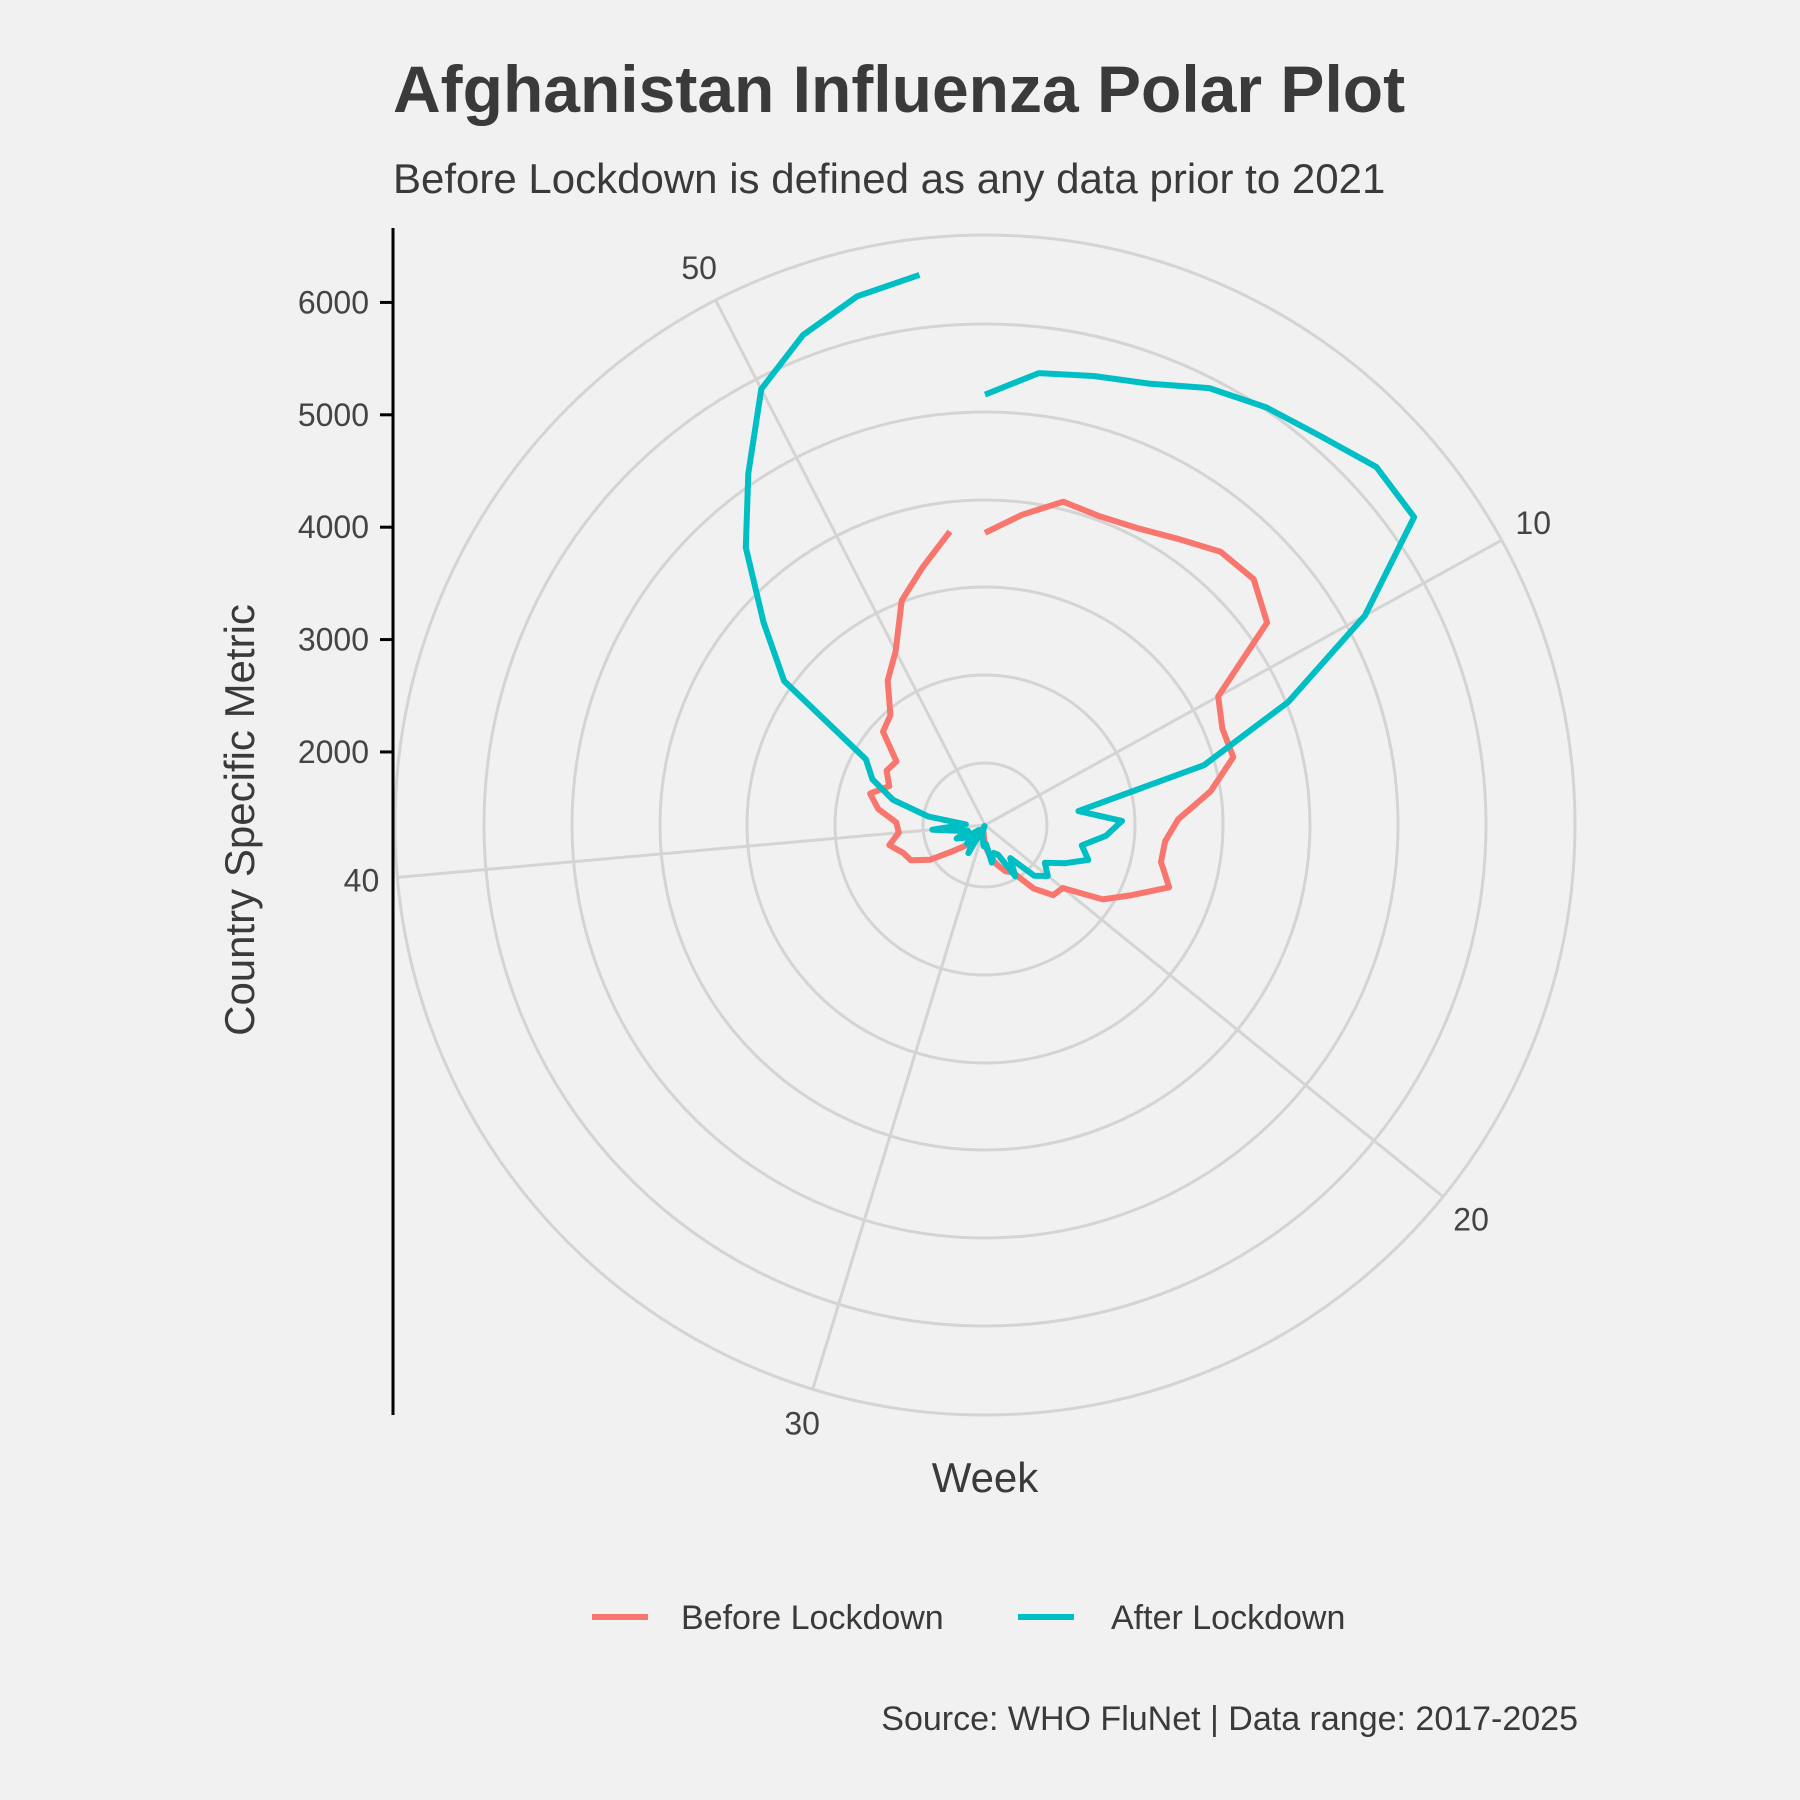 The image size is (1800, 1800). What do you see at coordinates (333, 640) in the screenshot?
I see `y-tick-3000: 3000` at bounding box center [333, 640].